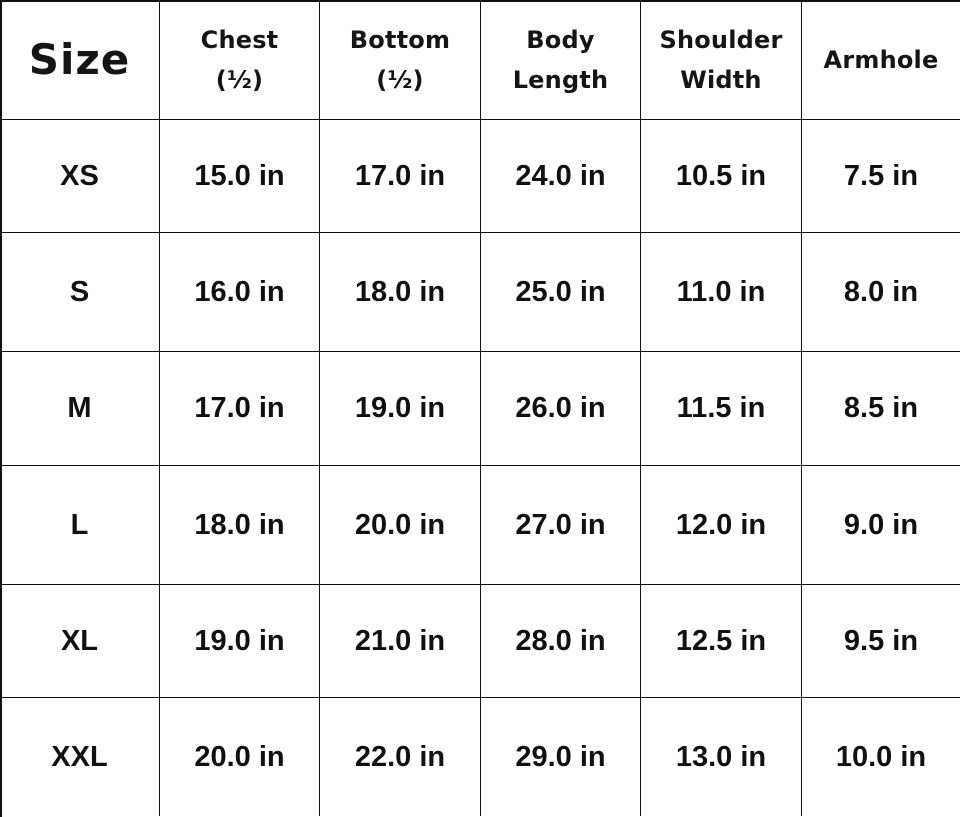  I want to click on size-label-cell: XL, so click(80, 641).